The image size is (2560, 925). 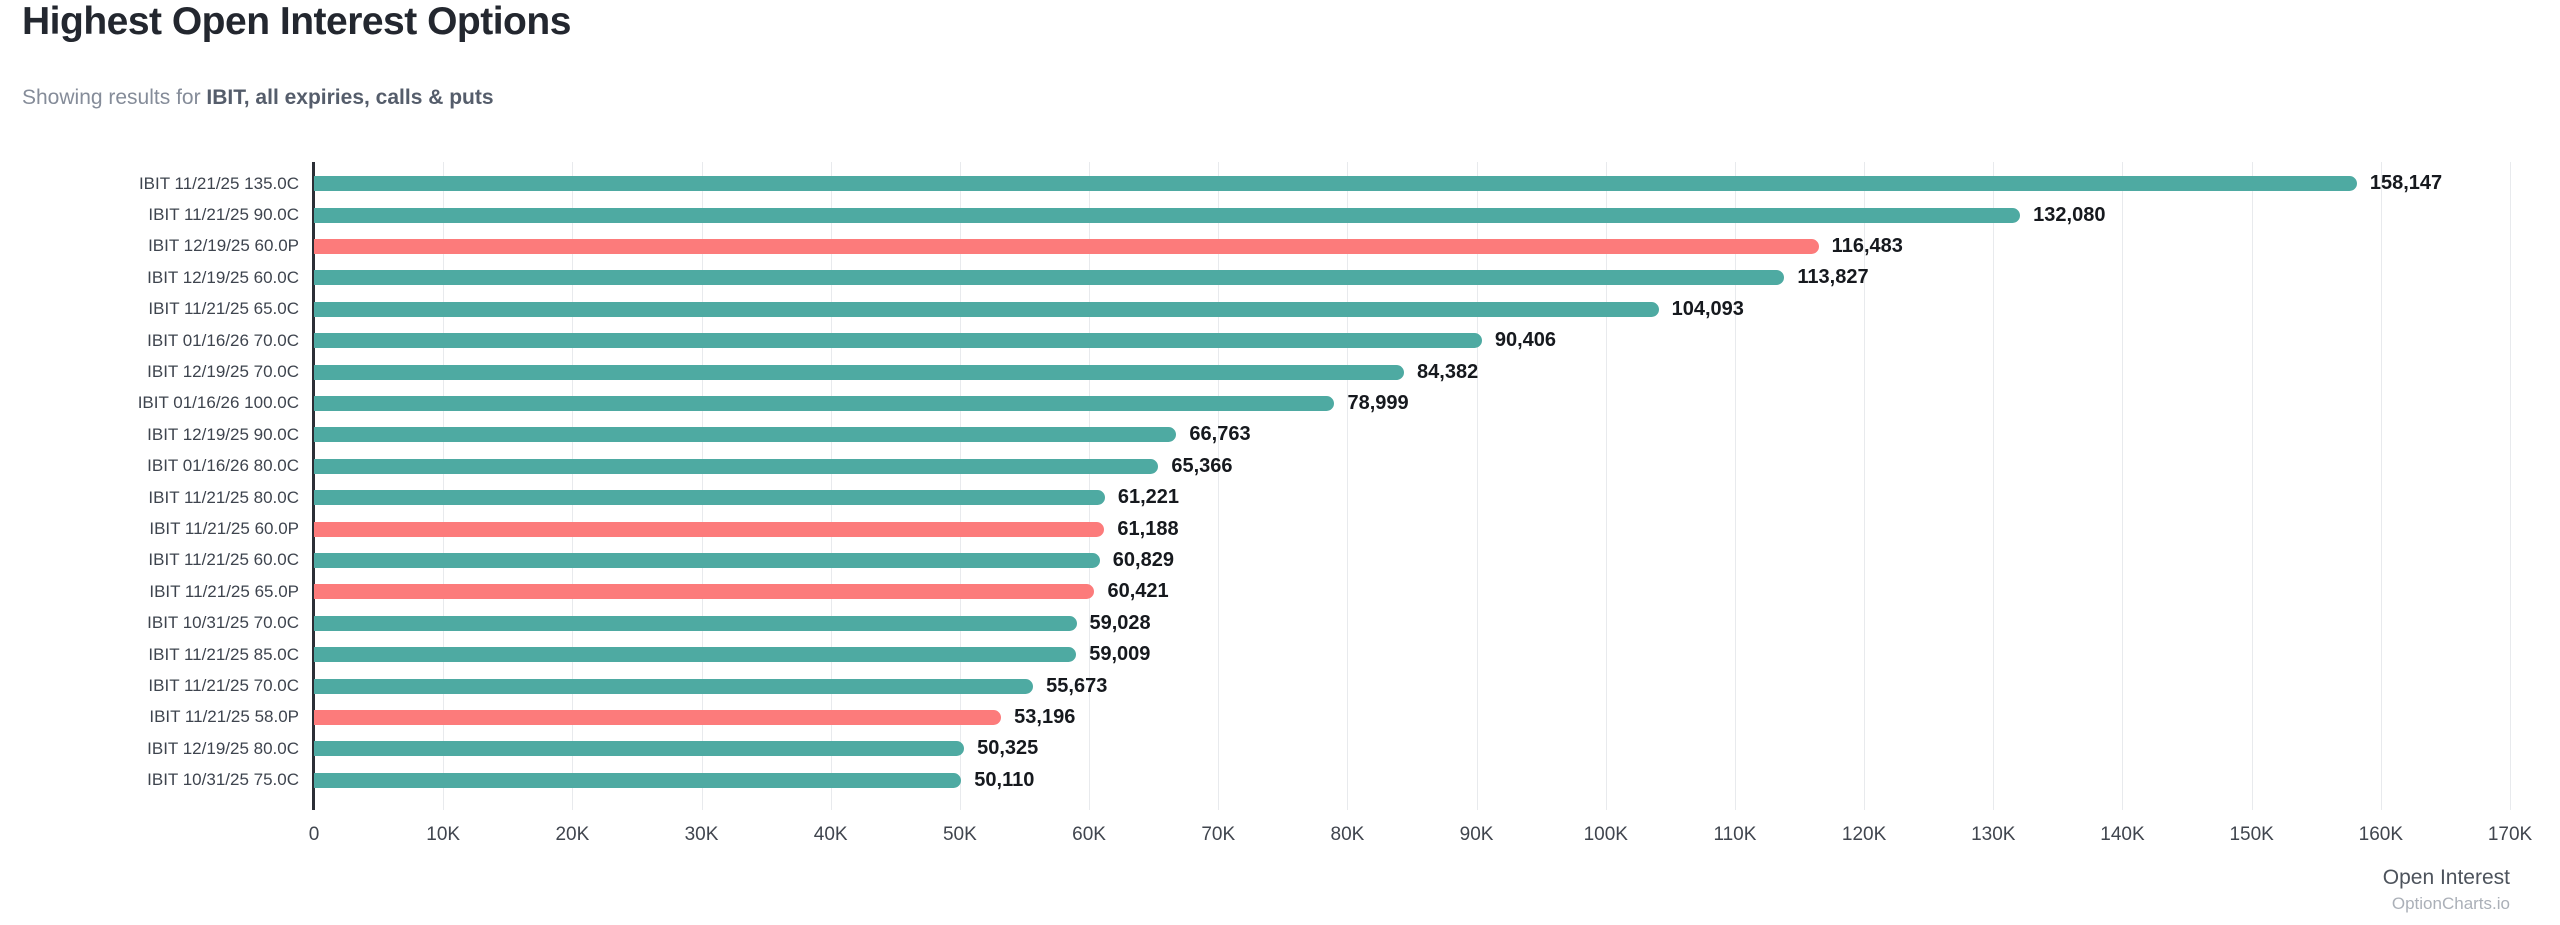 What do you see at coordinates (1605, 834) in the screenshot?
I see `x-tick-label: 100K` at bounding box center [1605, 834].